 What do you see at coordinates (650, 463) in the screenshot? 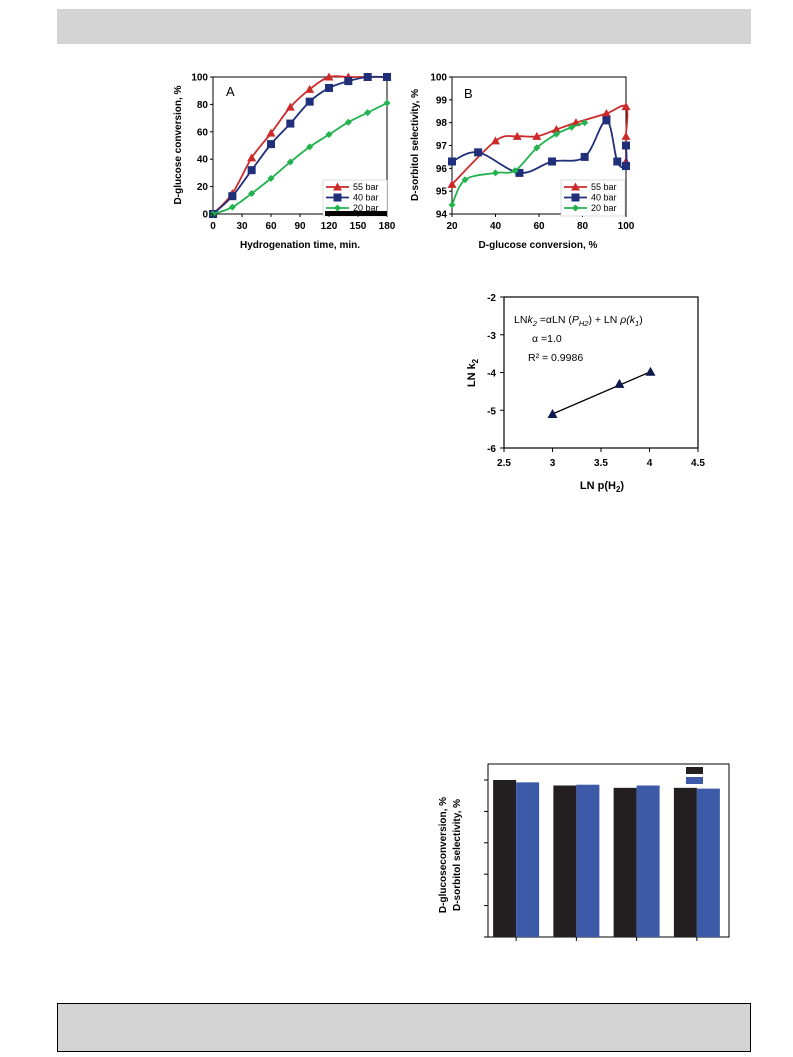
I see `x-tick-label: 4` at bounding box center [650, 463].